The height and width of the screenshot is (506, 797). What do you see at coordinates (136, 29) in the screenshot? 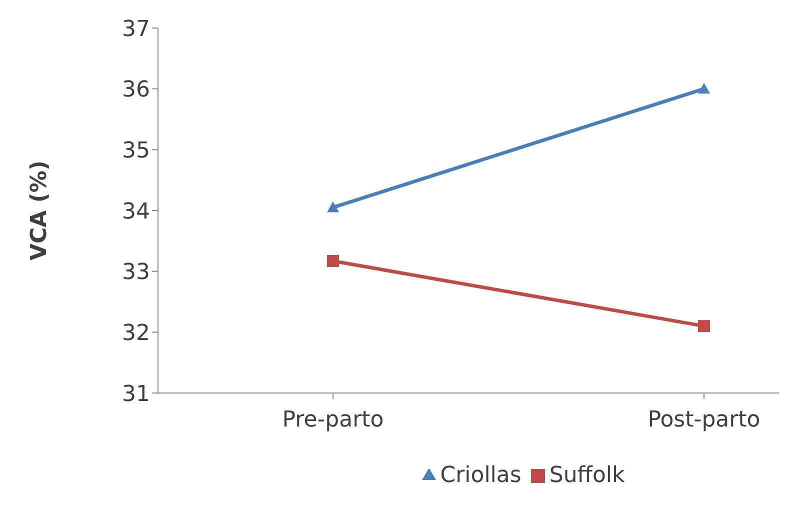
I see `y-tick-label: 37` at bounding box center [136, 29].